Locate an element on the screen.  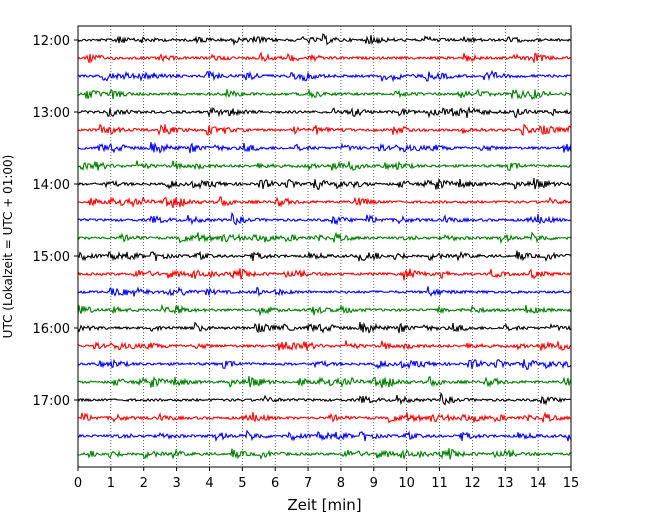
x-tick-label: 7 is located at coordinates (308, 483).